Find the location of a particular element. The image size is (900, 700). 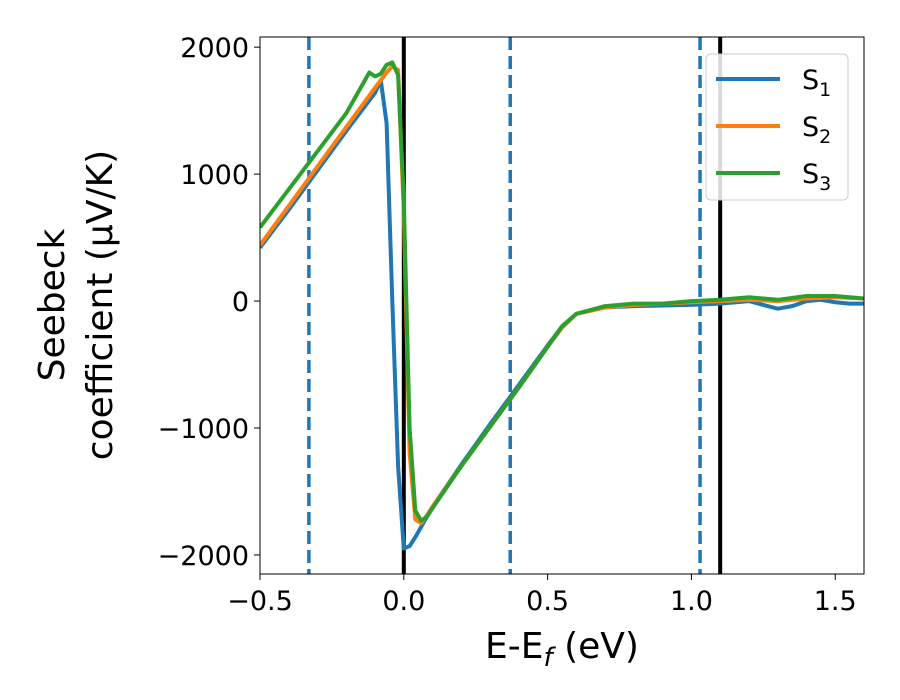

y-tick-label: −1000 is located at coordinates (203, 429).